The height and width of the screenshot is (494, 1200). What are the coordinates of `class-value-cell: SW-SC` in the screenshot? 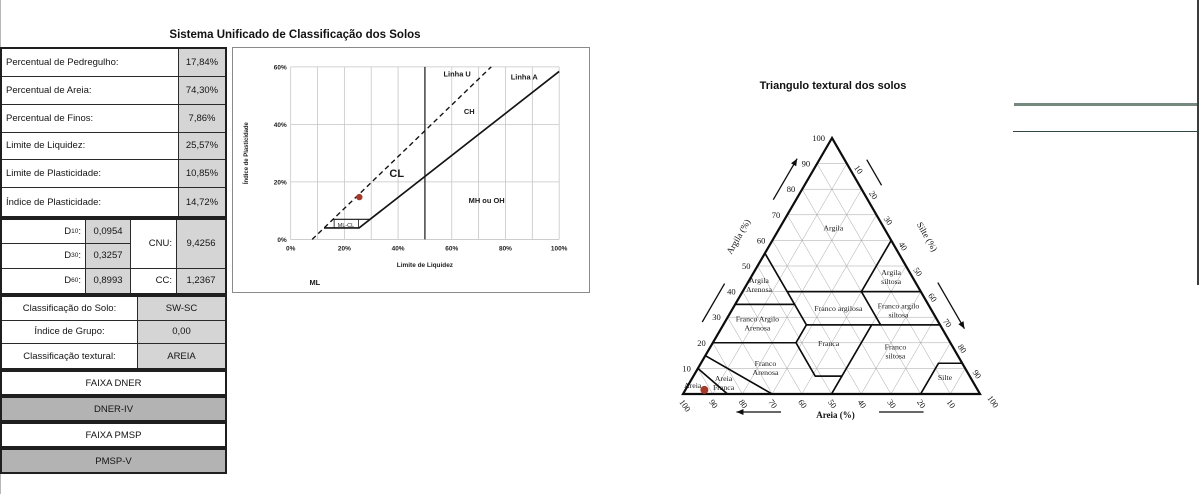 It's located at (181, 308).